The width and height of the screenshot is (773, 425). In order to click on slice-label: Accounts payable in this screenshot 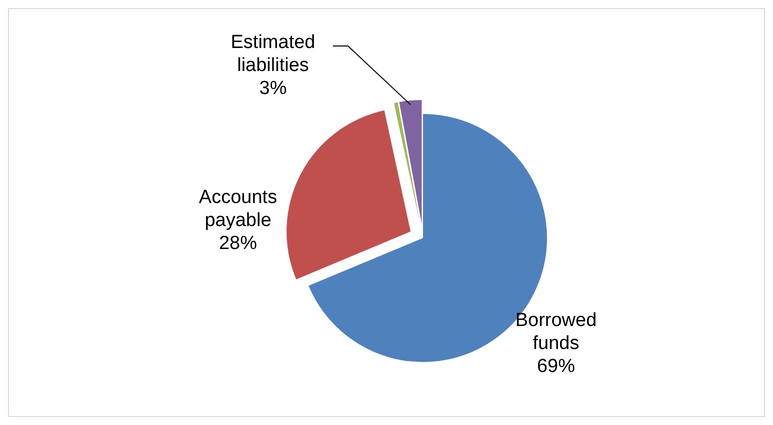, I will do `click(238, 209)`.